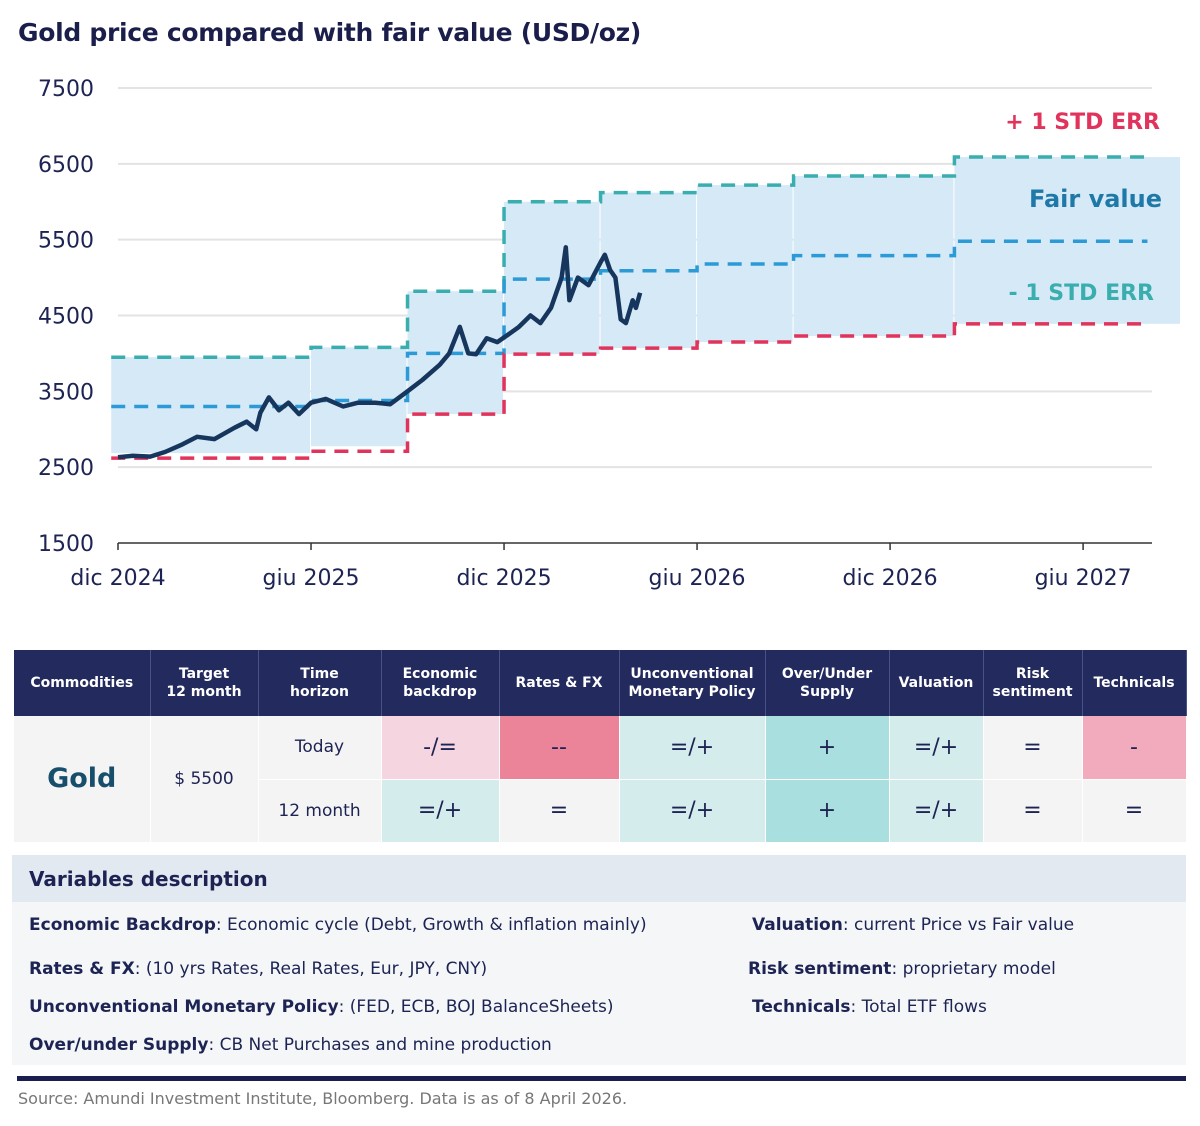 This screenshot has height=1126, width=1200. I want to click on y-tick-label: 6500, so click(66, 165).